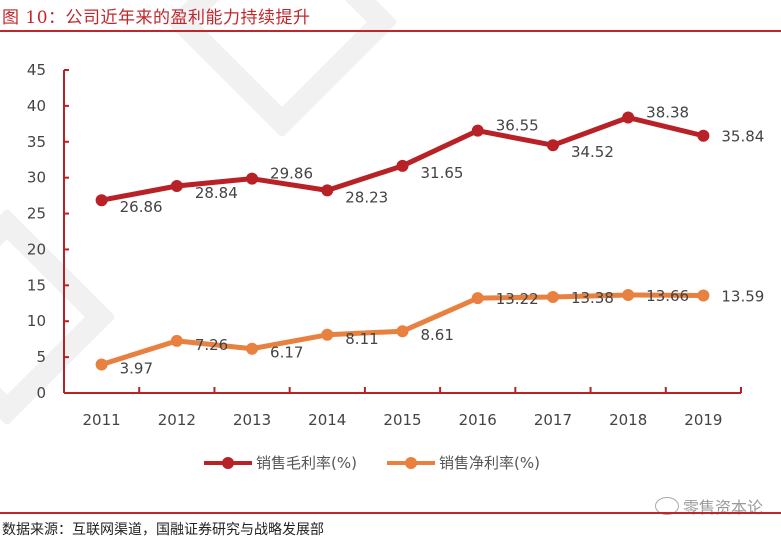 The width and height of the screenshot is (781, 542). I want to click on y-tick-label: 40, so click(36, 106).